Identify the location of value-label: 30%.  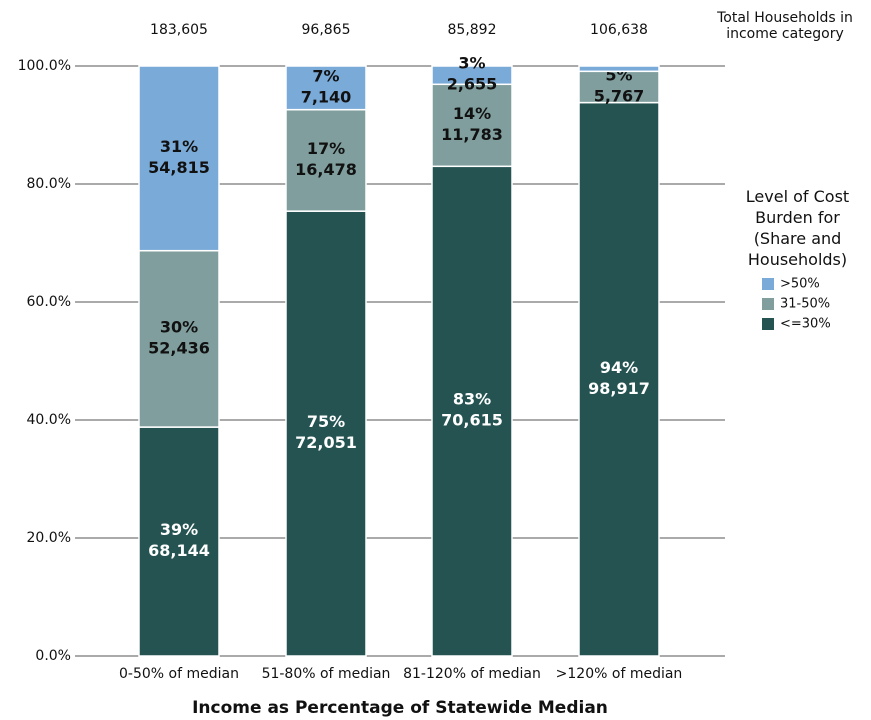
(179, 326).